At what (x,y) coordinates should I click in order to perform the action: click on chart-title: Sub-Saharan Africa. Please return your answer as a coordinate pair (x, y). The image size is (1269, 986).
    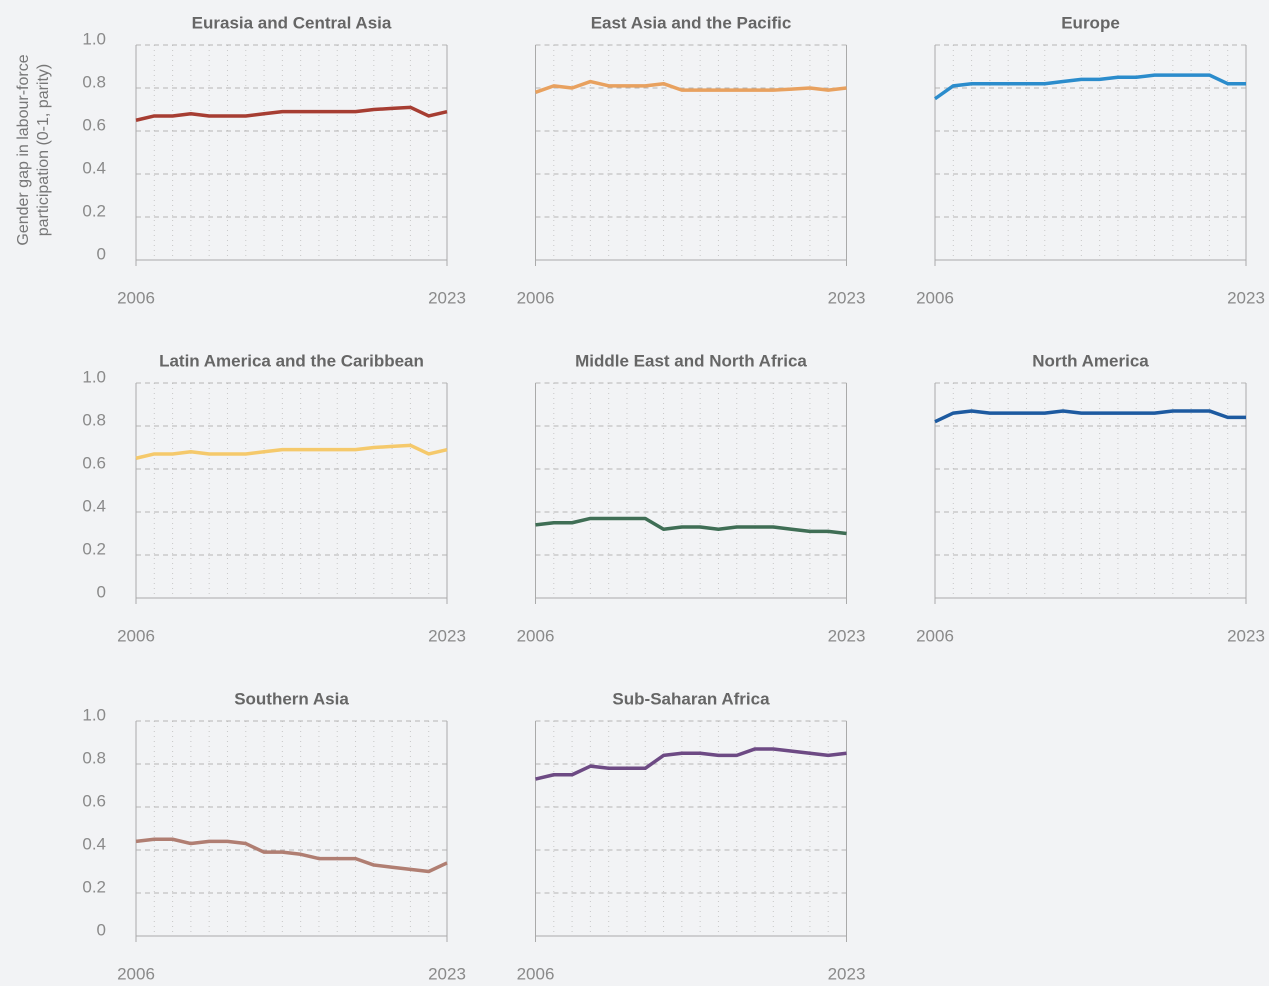
    Looking at the image, I should click on (691, 698).